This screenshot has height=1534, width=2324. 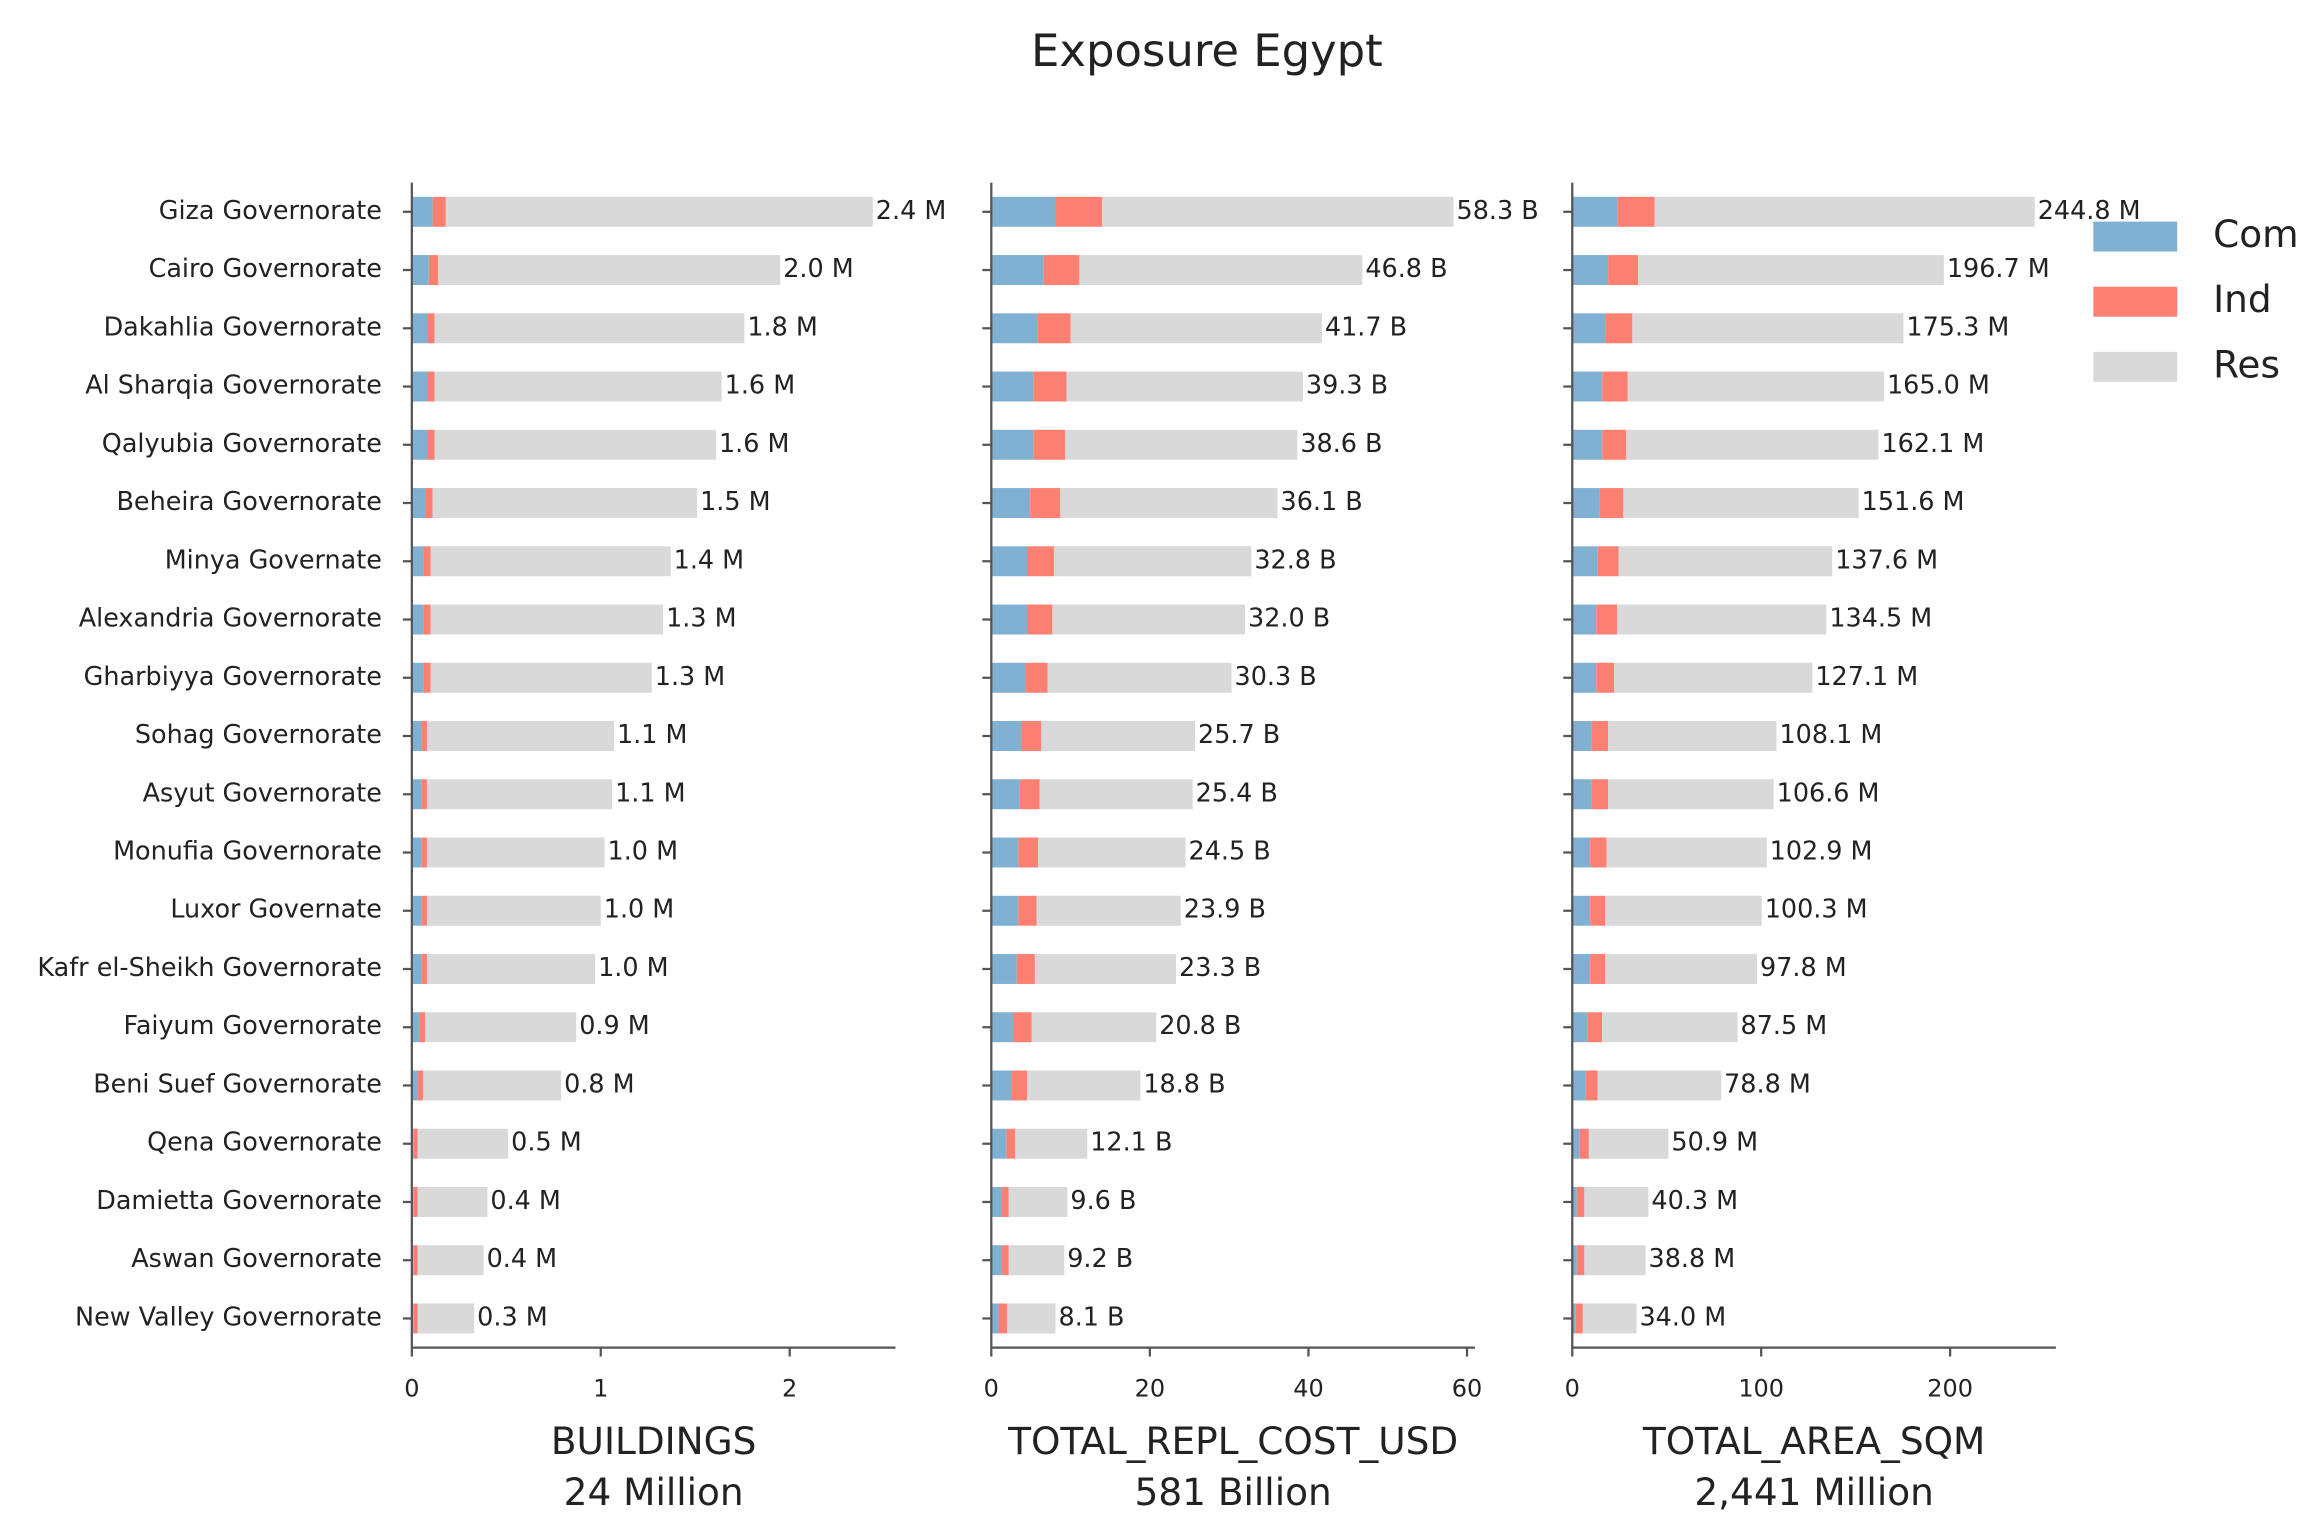 I want to click on value-label: 196.7 M, so click(x=1998, y=269).